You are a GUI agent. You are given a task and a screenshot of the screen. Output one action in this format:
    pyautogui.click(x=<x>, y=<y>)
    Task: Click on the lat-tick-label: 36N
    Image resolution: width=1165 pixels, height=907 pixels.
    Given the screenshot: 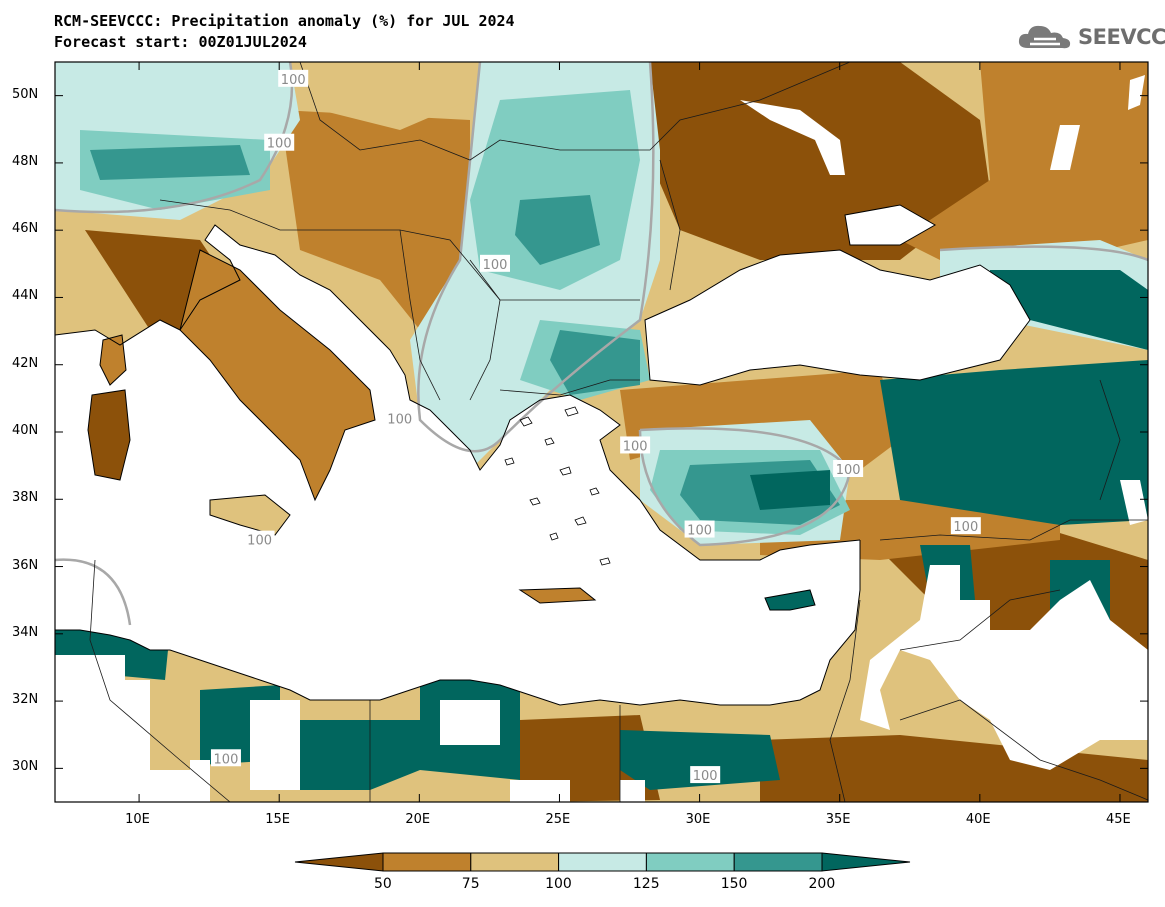 What is the action you would take?
    pyautogui.click(x=25, y=565)
    